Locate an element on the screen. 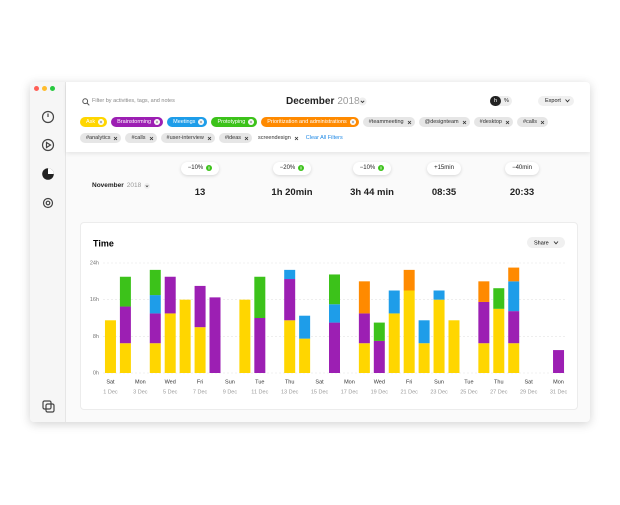 The image size is (620, 505). month-dropdown is located at coordinates (362, 101).